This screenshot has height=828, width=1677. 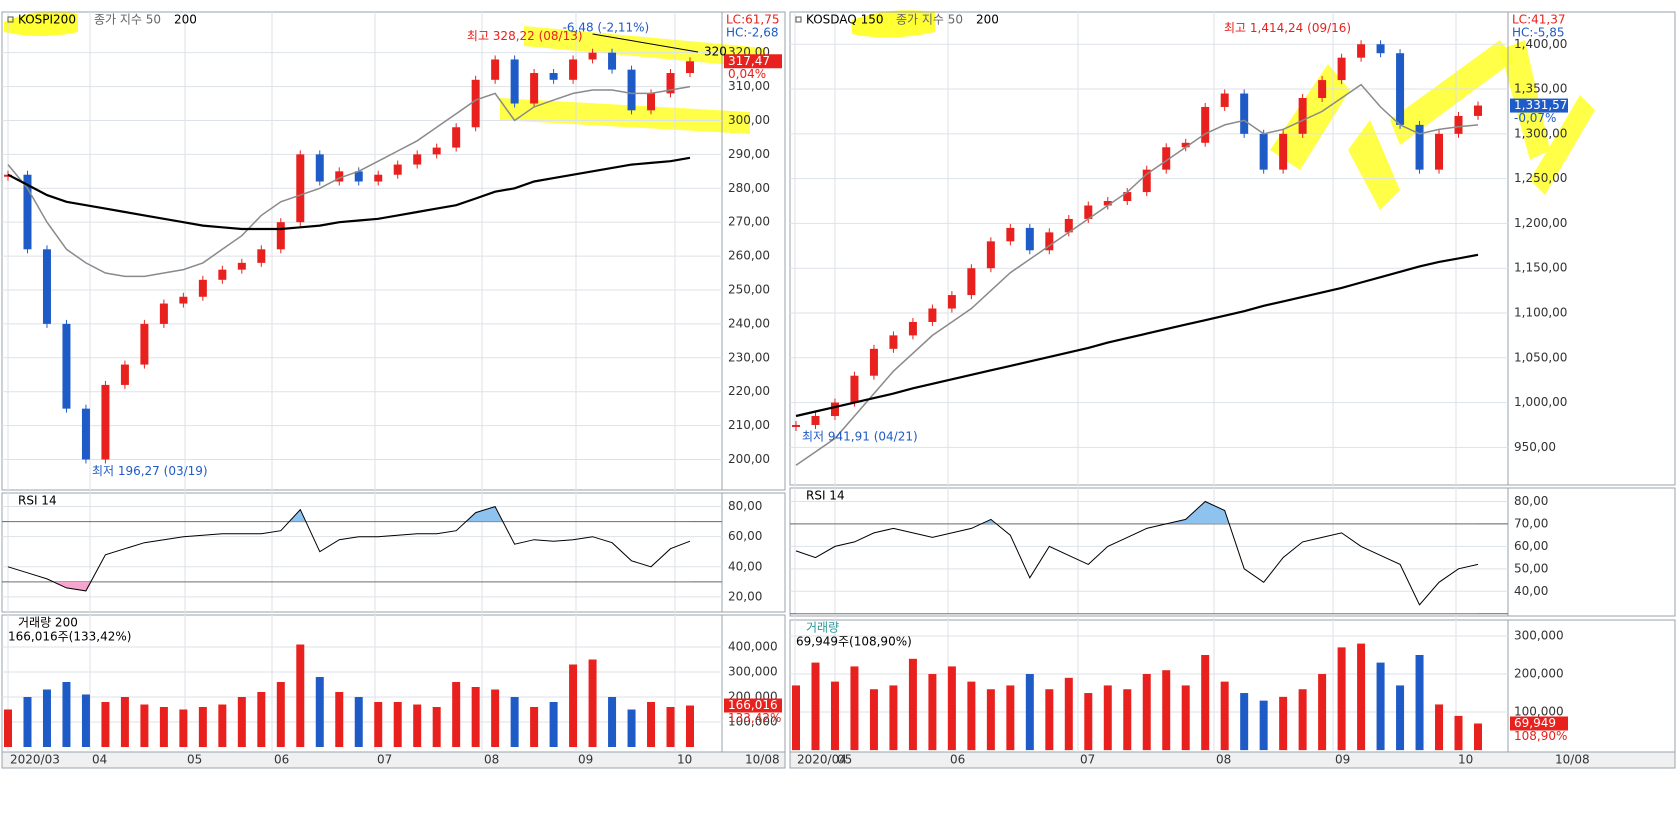 What do you see at coordinates (185, 20) in the screenshot?
I see `legend-ma2: 200` at bounding box center [185, 20].